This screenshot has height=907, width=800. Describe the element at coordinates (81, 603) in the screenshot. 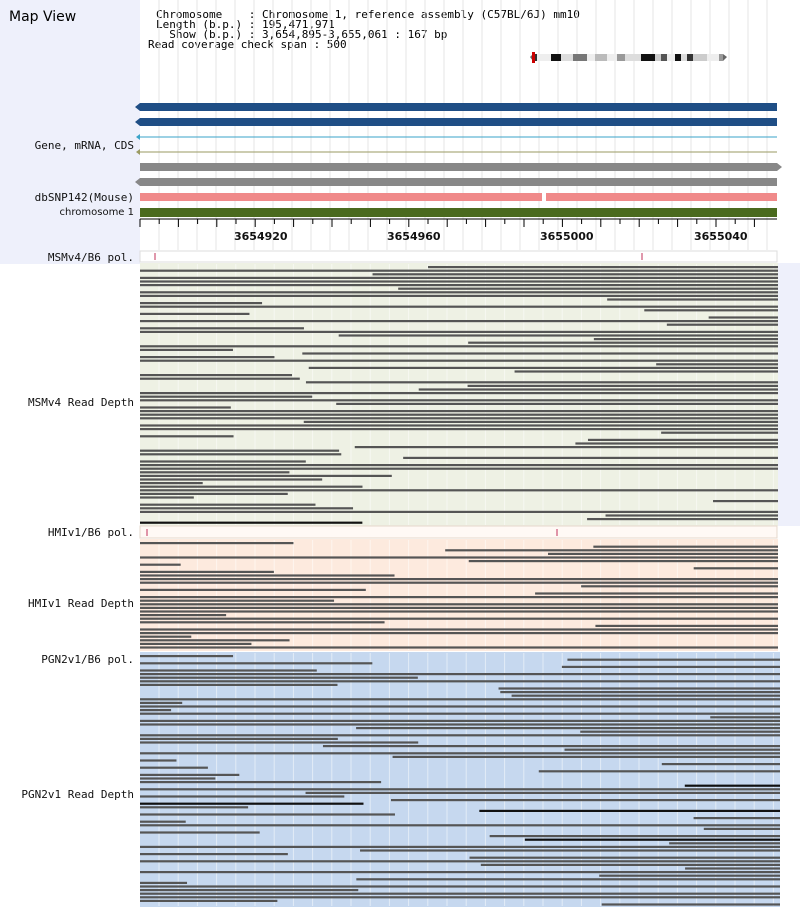

I see `track-label-hmi-depth: HMIv1 Read Depth` at that location.